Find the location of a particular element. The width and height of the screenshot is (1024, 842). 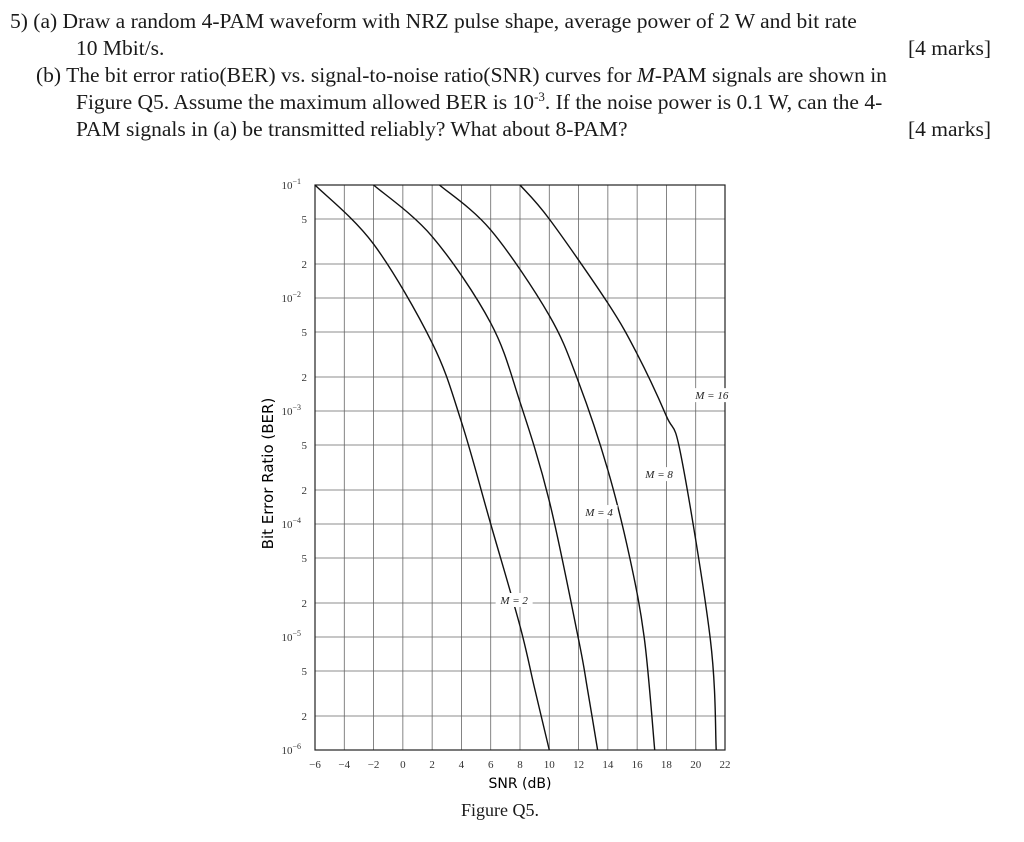

figure-caption: Figure Q5. is located at coordinates (500, 810).